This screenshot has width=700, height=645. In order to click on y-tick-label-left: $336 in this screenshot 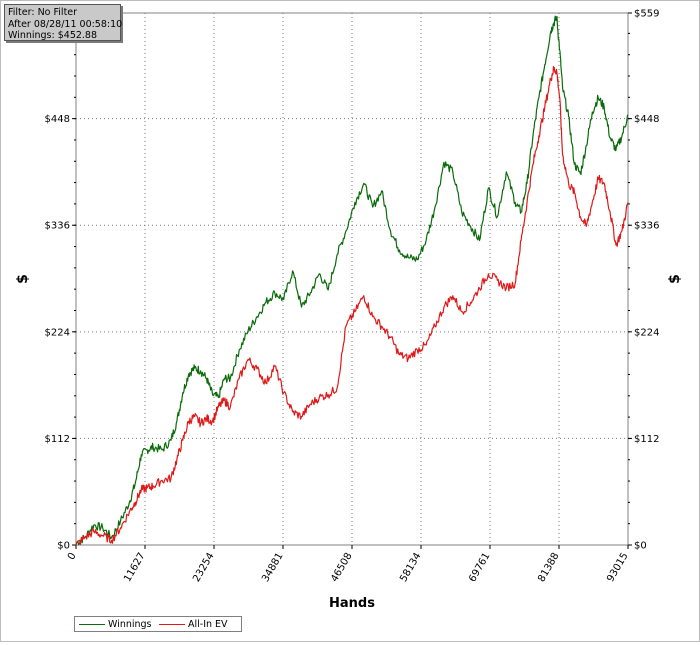, I will do `click(57, 226)`.